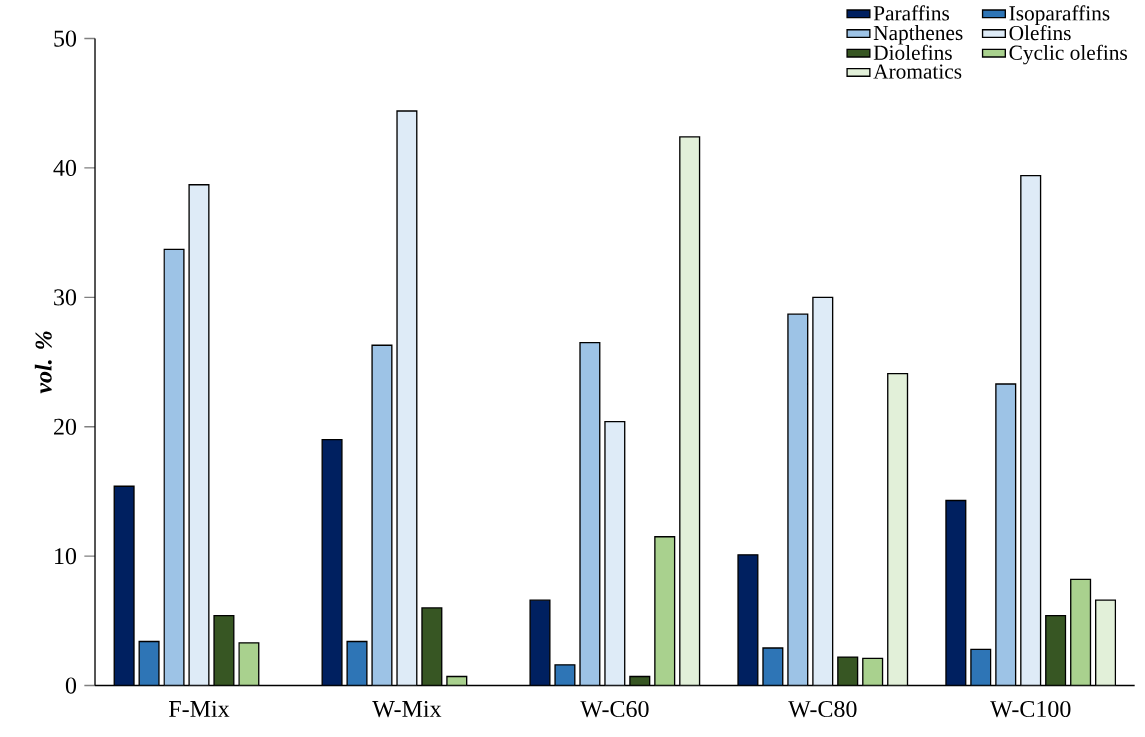 The image size is (1145, 737). What do you see at coordinates (1068, 54) in the screenshot?
I see `legend-label: Cyclic olefins` at bounding box center [1068, 54].